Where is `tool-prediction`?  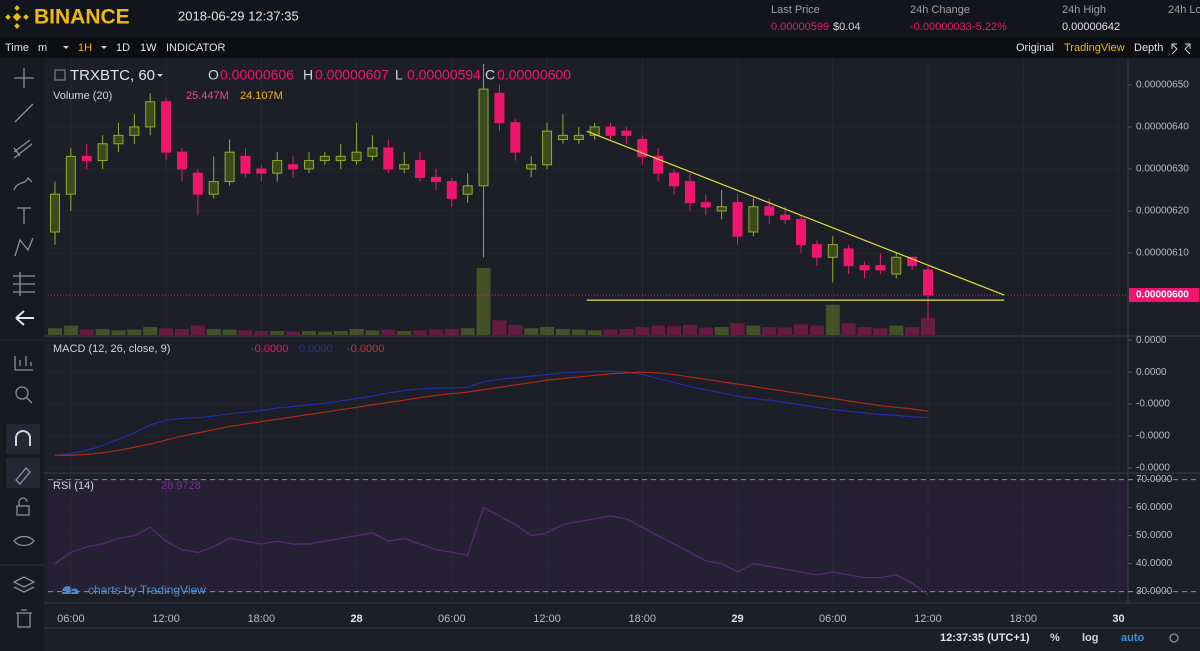 tool-prediction is located at coordinates (24, 284).